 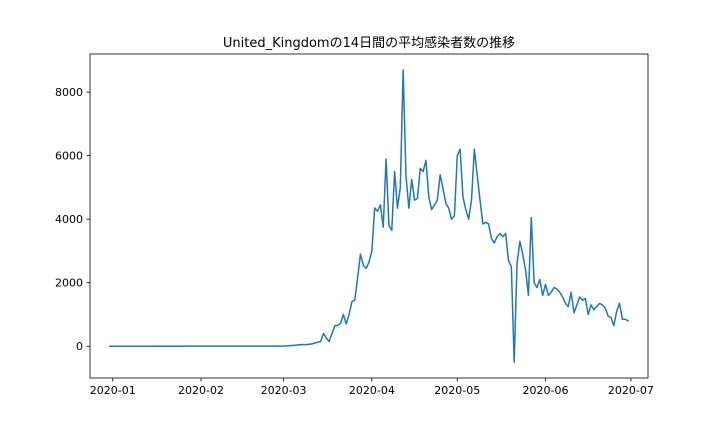 I want to click on chart-title: United_Kingdomの14日間の平均感染者数の推移, so click(x=369, y=43).